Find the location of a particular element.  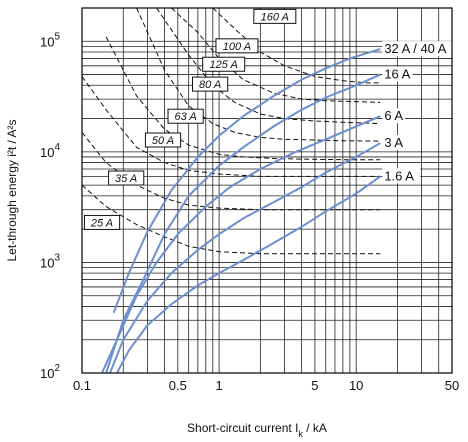

fuse-label: 100 A is located at coordinates (237, 47).